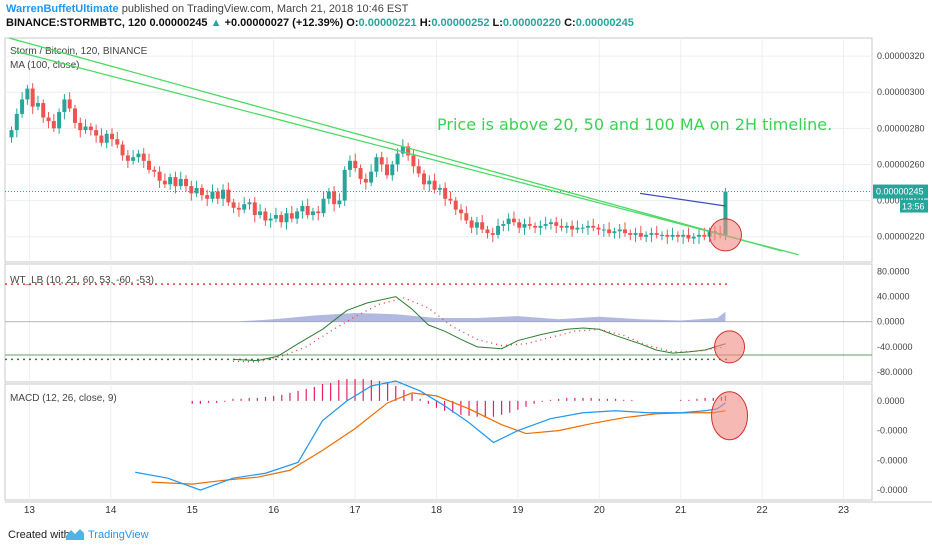 This screenshot has width=932, height=550. Describe the element at coordinates (82, 280) in the screenshot. I see `wt-pane-title: WT_LB (10, 21, 60, 53, -60, -53)` at that location.